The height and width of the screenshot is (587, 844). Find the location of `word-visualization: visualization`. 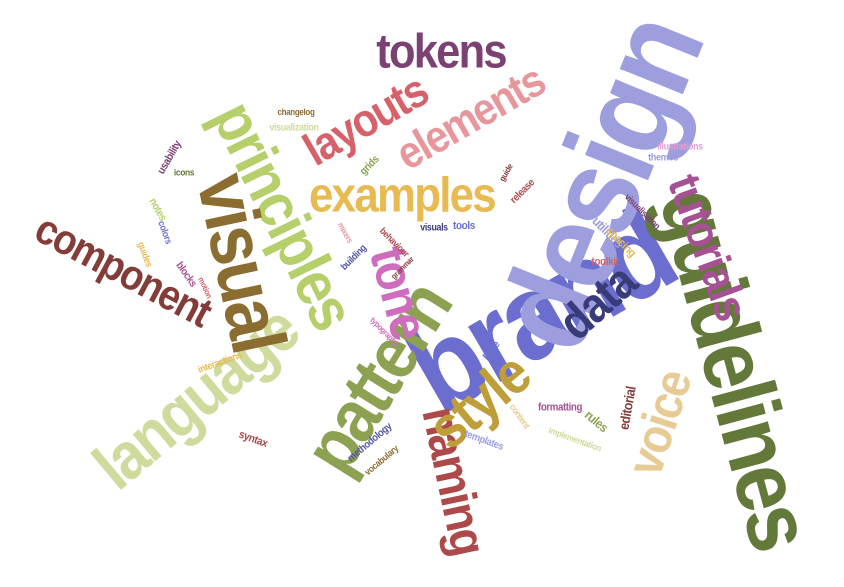

word-visualization: visualization is located at coordinates (294, 126).